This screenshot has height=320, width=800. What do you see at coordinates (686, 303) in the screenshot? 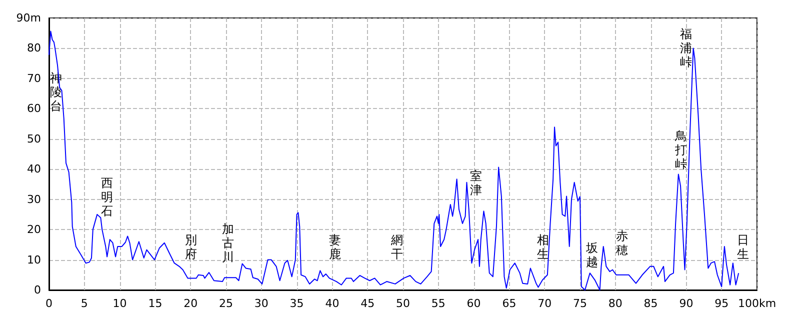
I see `x-tick-label: 90` at bounding box center [686, 303].